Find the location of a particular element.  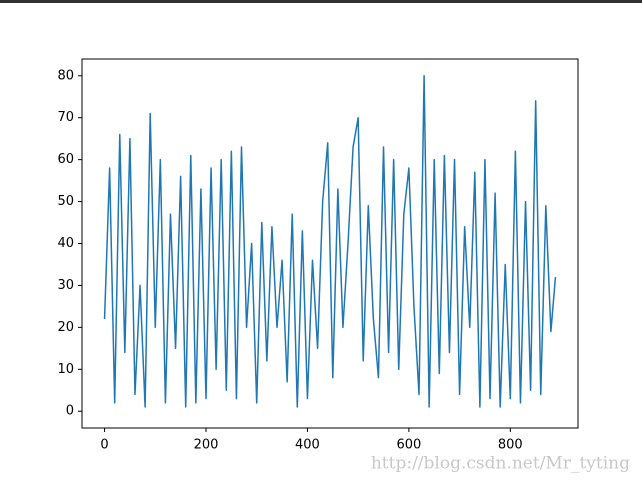

watermark: http://blog.csdn.net/Mr_tyting is located at coordinates (500, 464).